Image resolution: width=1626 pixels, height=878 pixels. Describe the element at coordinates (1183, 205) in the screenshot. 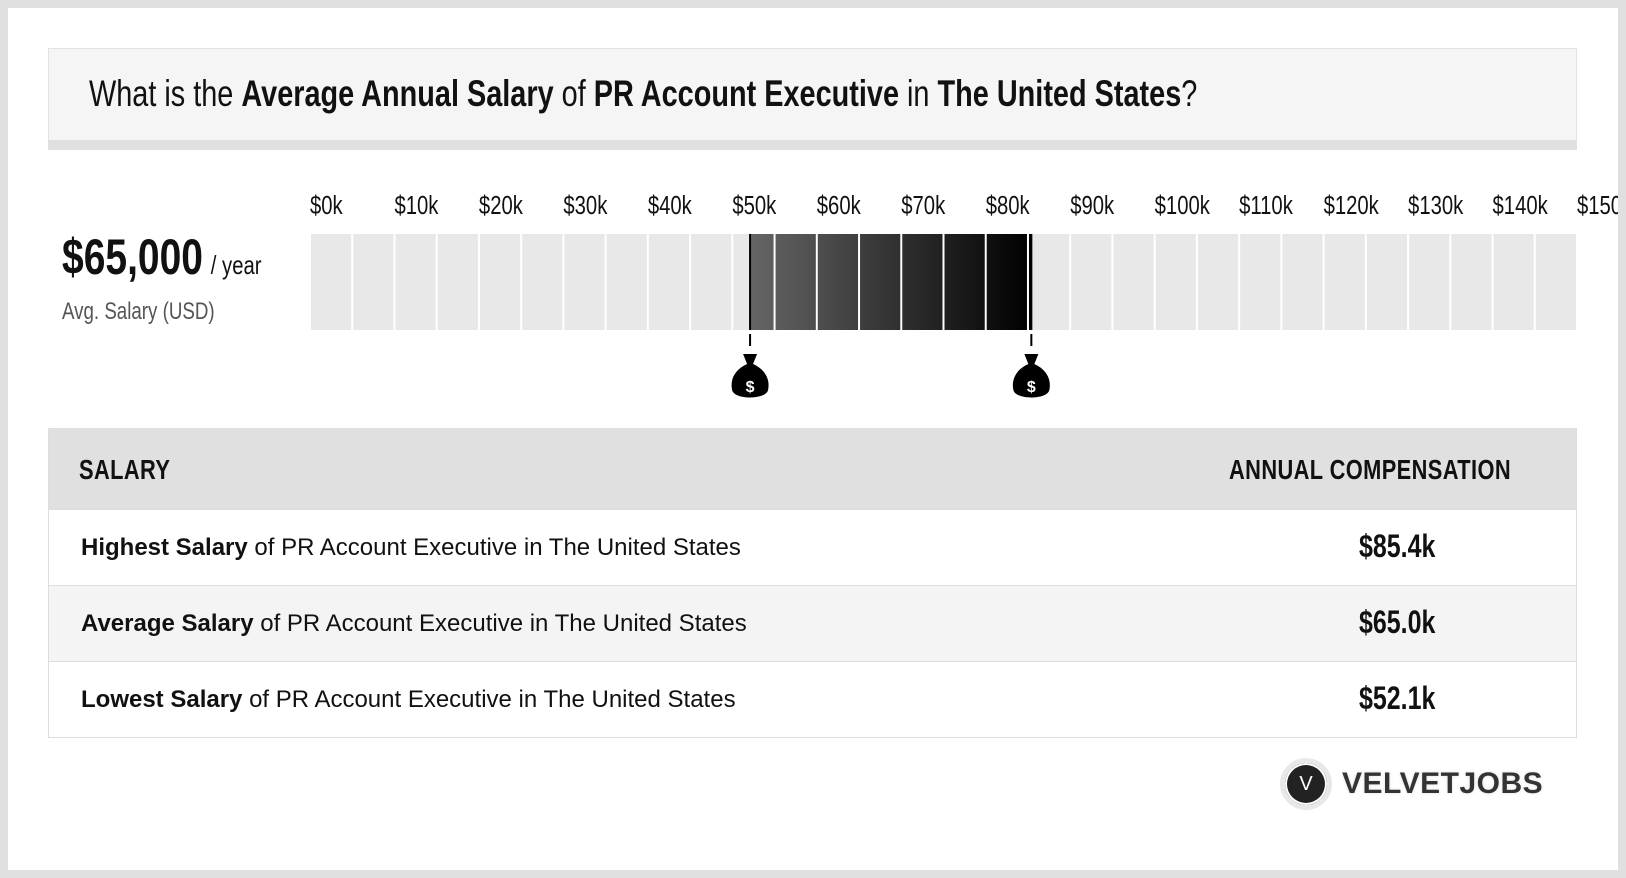

I see `tick-label: $100k` at that location.